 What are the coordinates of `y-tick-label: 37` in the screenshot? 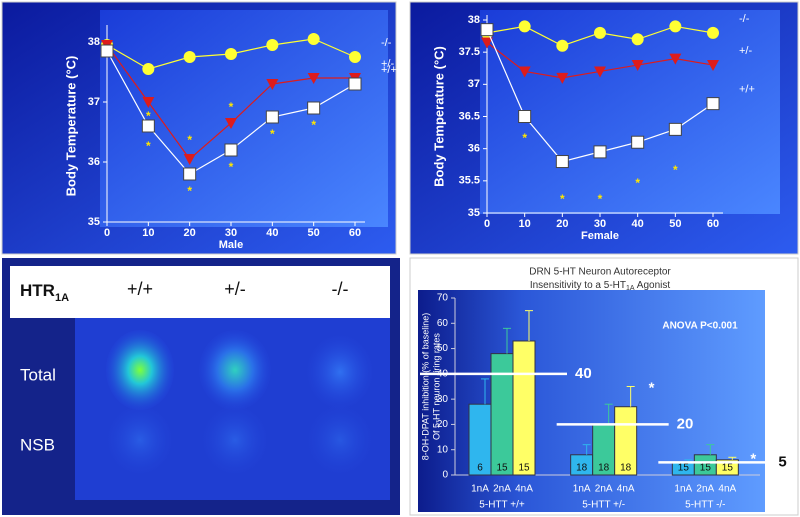 It's located at (94, 102).